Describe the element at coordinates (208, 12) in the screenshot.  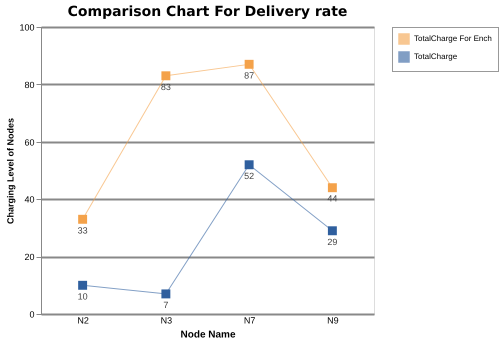
I see `chart-title: Comparison Chart For Delivery rate` at that location.